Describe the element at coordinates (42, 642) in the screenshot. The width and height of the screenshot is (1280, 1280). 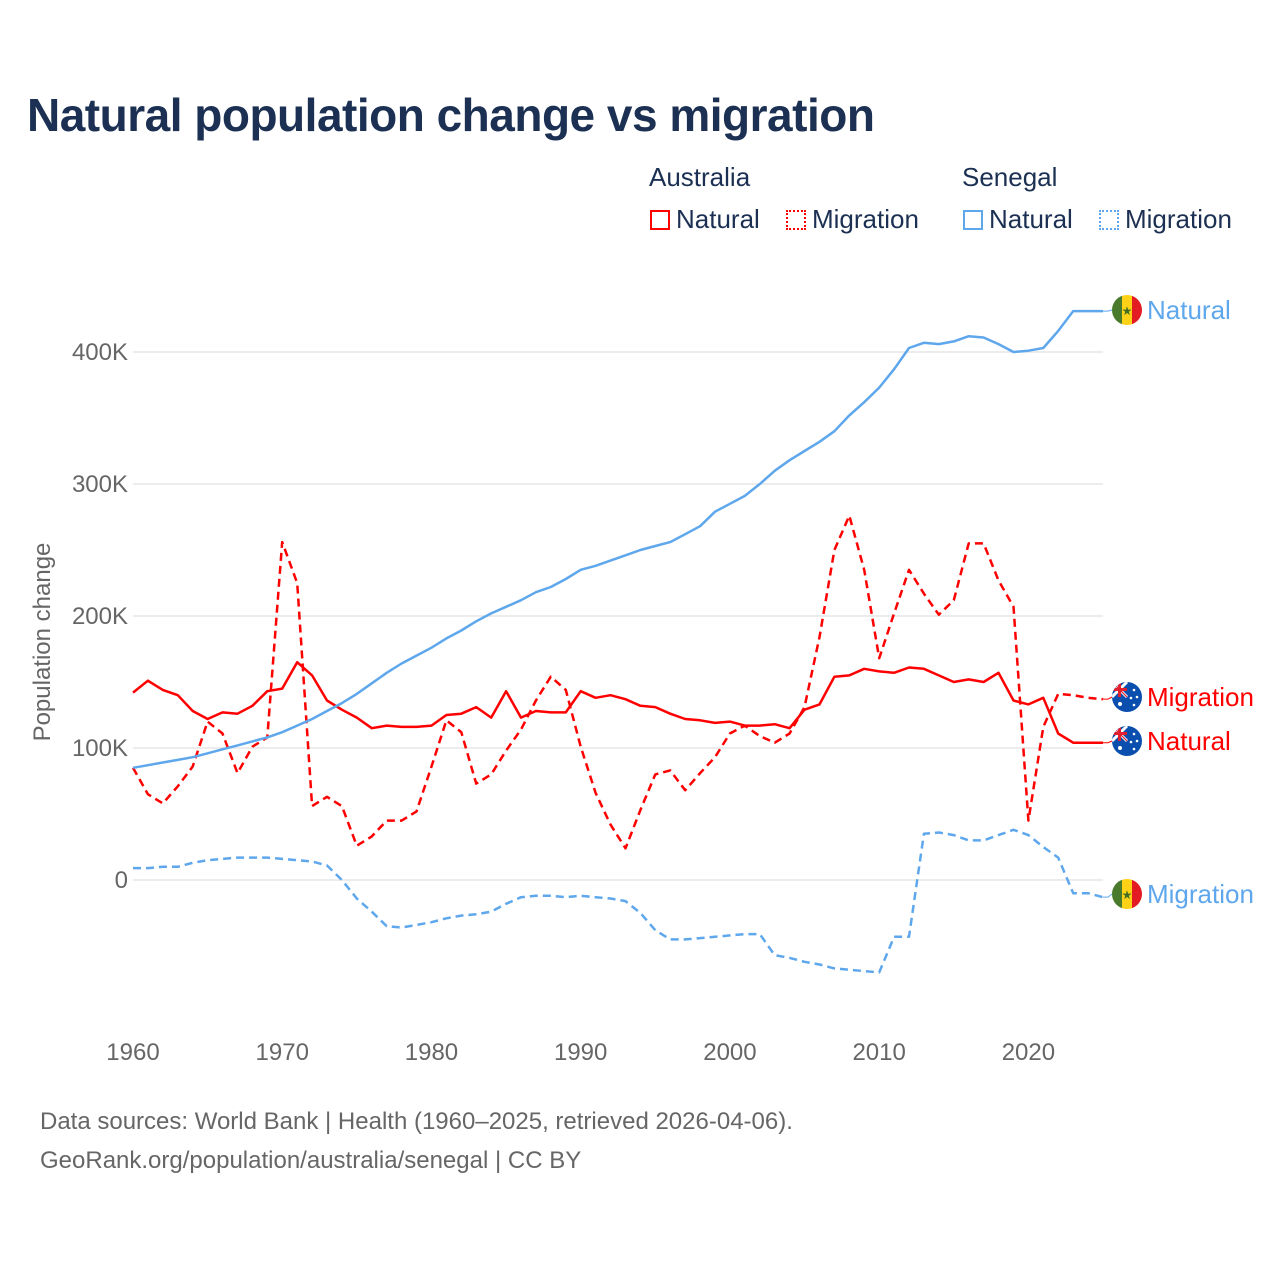
I see `y-axis-label: Population change` at that location.